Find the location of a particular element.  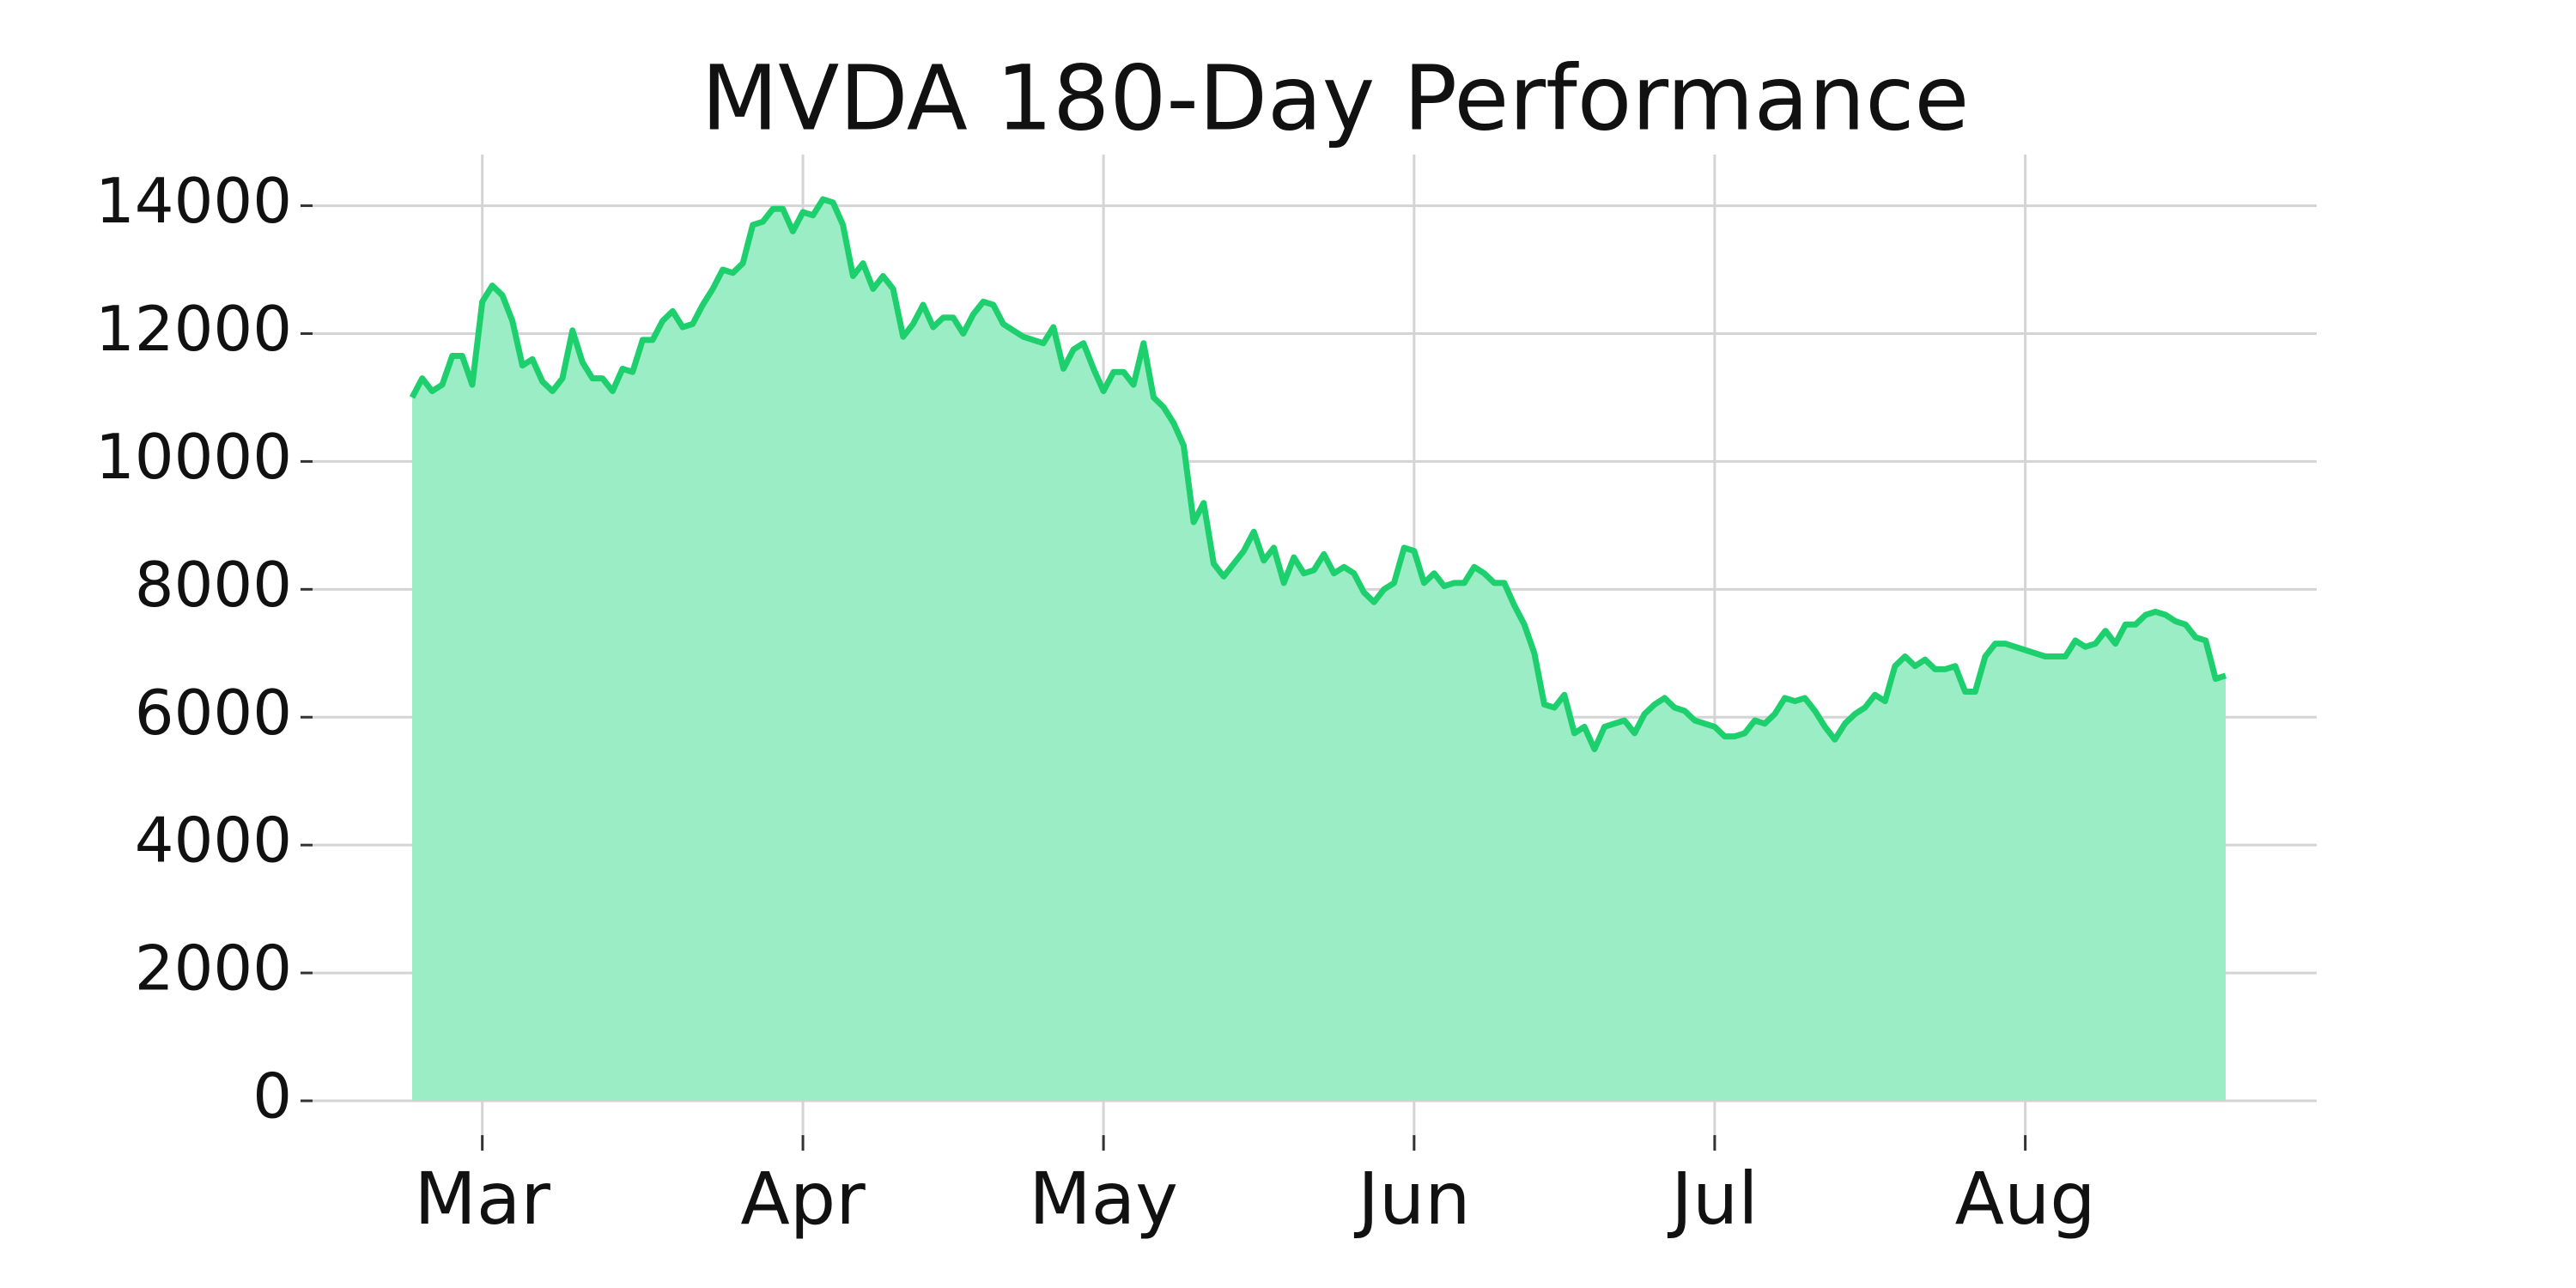

y-tick-label: 4000 is located at coordinates (213, 841).